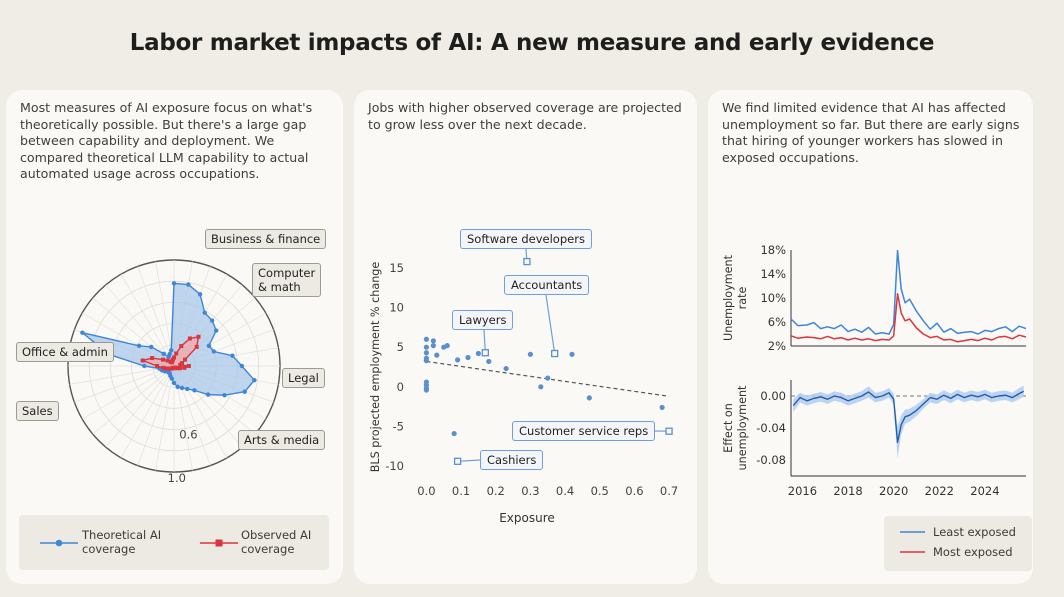 This screenshot has height=597, width=1064. What do you see at coordinates (847, 491) in the screenshot?
I see `x-year-label: 2018` at bounding box center [847, 491].